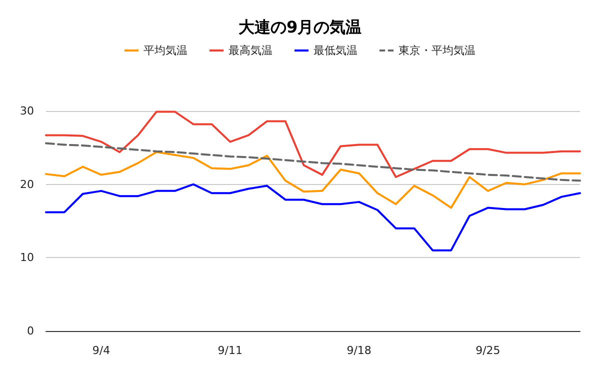 Image resolution: width=600 pixels, height=371 pixels. Describe the element at coordinates (101, 350) in the screenshot. I see `x-tick-label: 9/4` at that location.